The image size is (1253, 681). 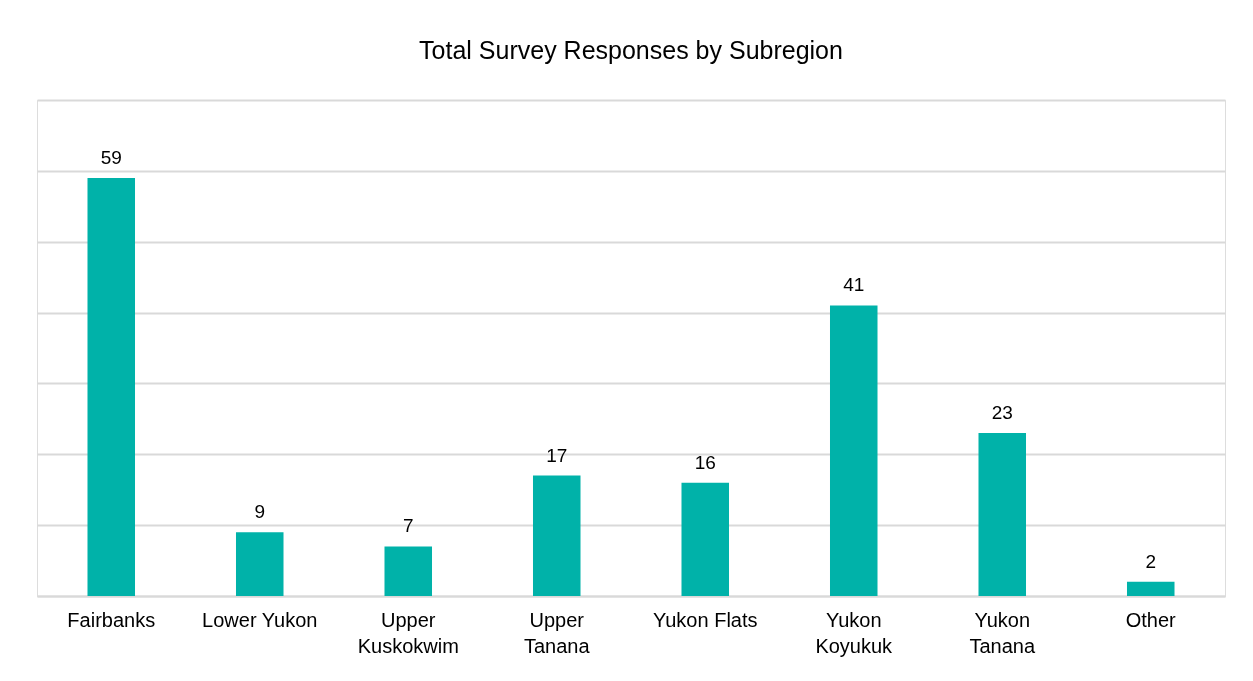 I want to click on x-tick-label: Lower Yukon, so click(x=260, y=619).